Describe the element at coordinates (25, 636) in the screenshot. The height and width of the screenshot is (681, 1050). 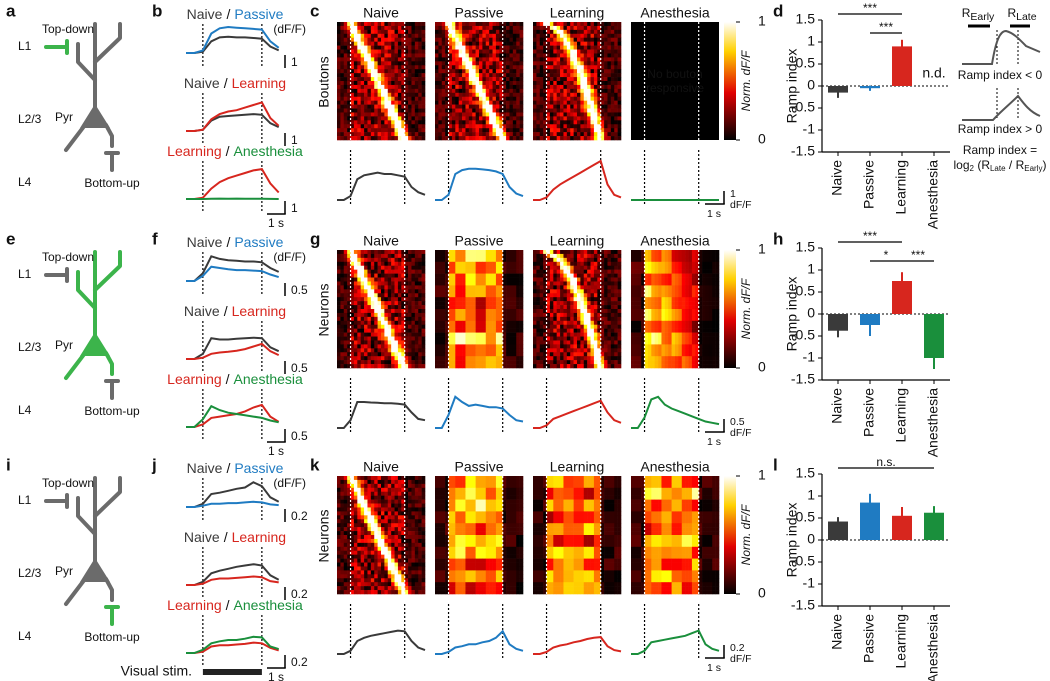
I see `layer-label: L4` at that location.